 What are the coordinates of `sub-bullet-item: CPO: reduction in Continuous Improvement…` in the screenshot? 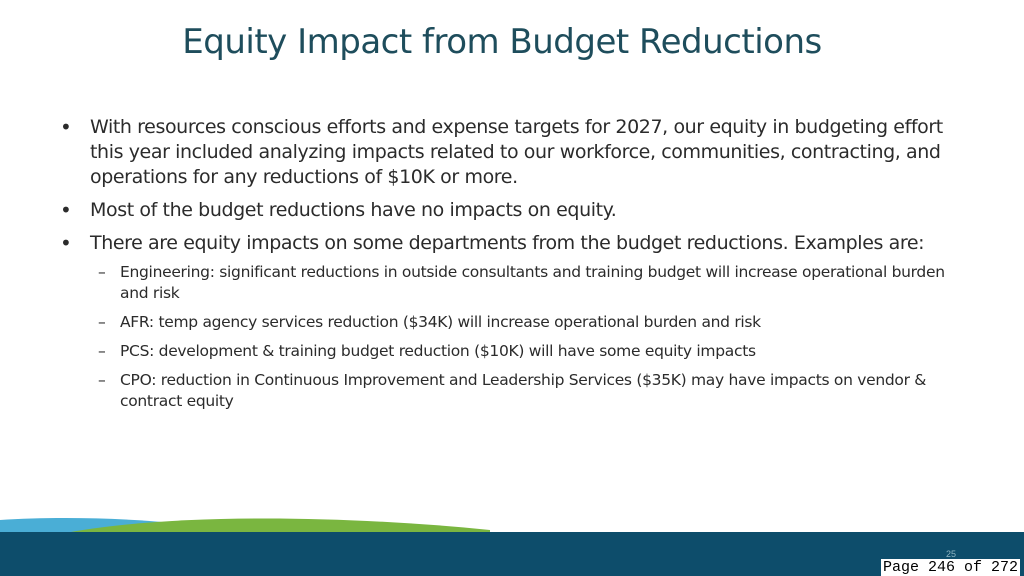 It's located at (525, 391).